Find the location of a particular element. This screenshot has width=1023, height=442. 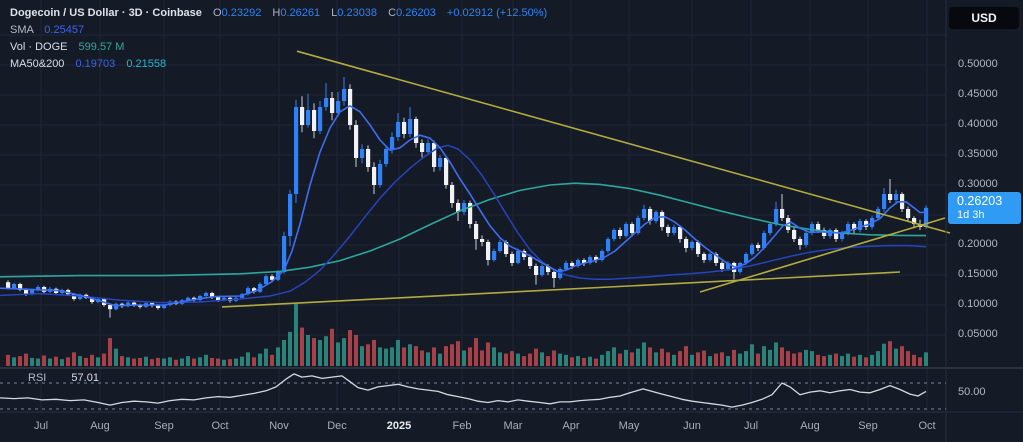

currency-toggle-button: USD is located at coordinates (984, 18).